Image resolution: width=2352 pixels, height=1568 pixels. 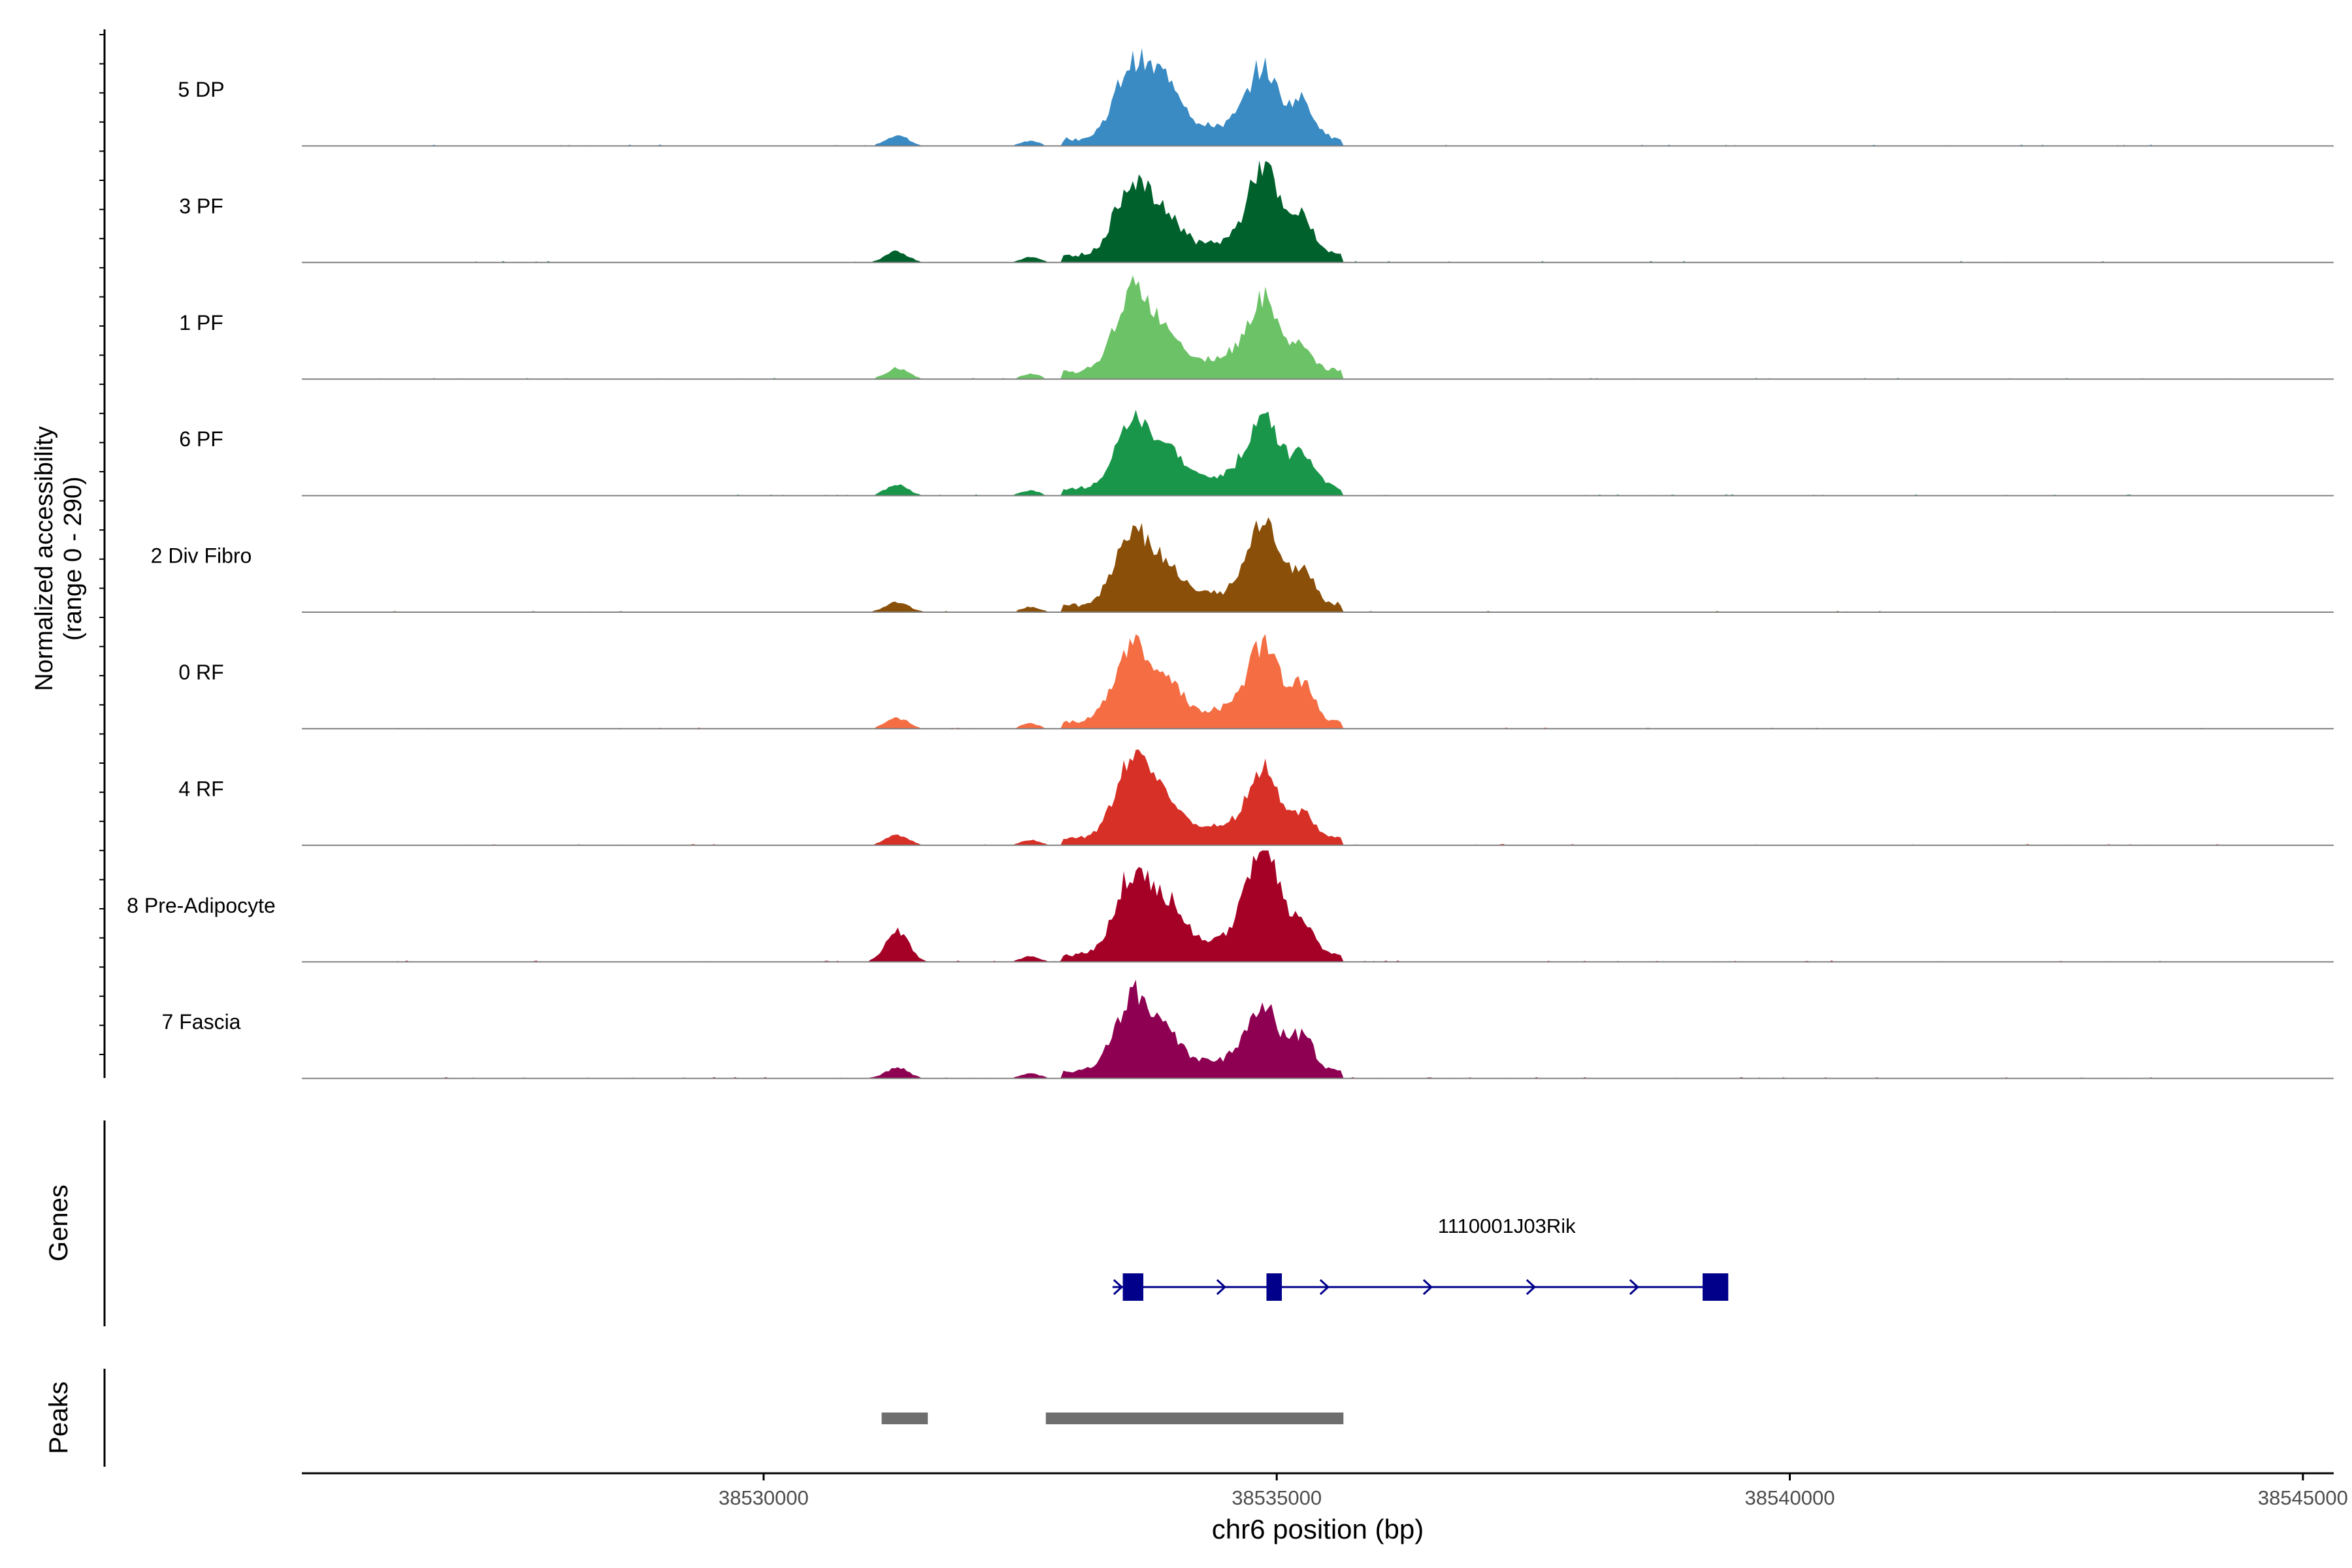 What do you see at coordinates (1790, 1497) in the screenshot?
I see `x-tick-label: 38540000` at bounding box center [1790, 1497].